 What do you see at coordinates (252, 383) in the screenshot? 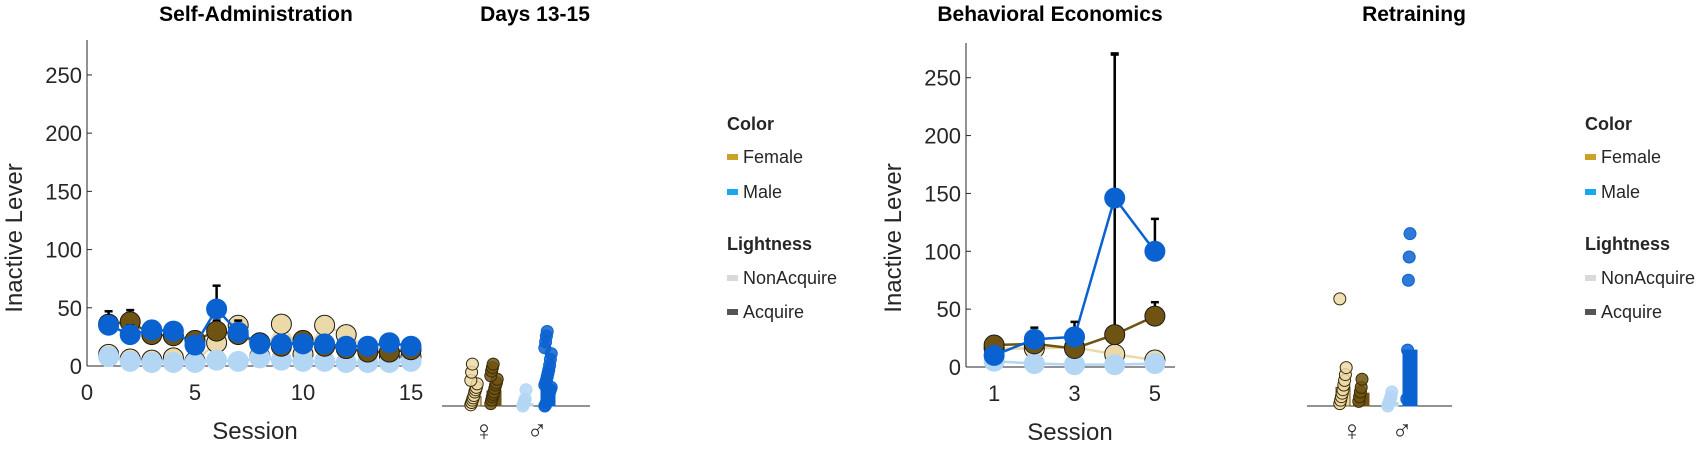
I see `x-tick-labels: 0 5 10 15` at bounding box center [252, 383].